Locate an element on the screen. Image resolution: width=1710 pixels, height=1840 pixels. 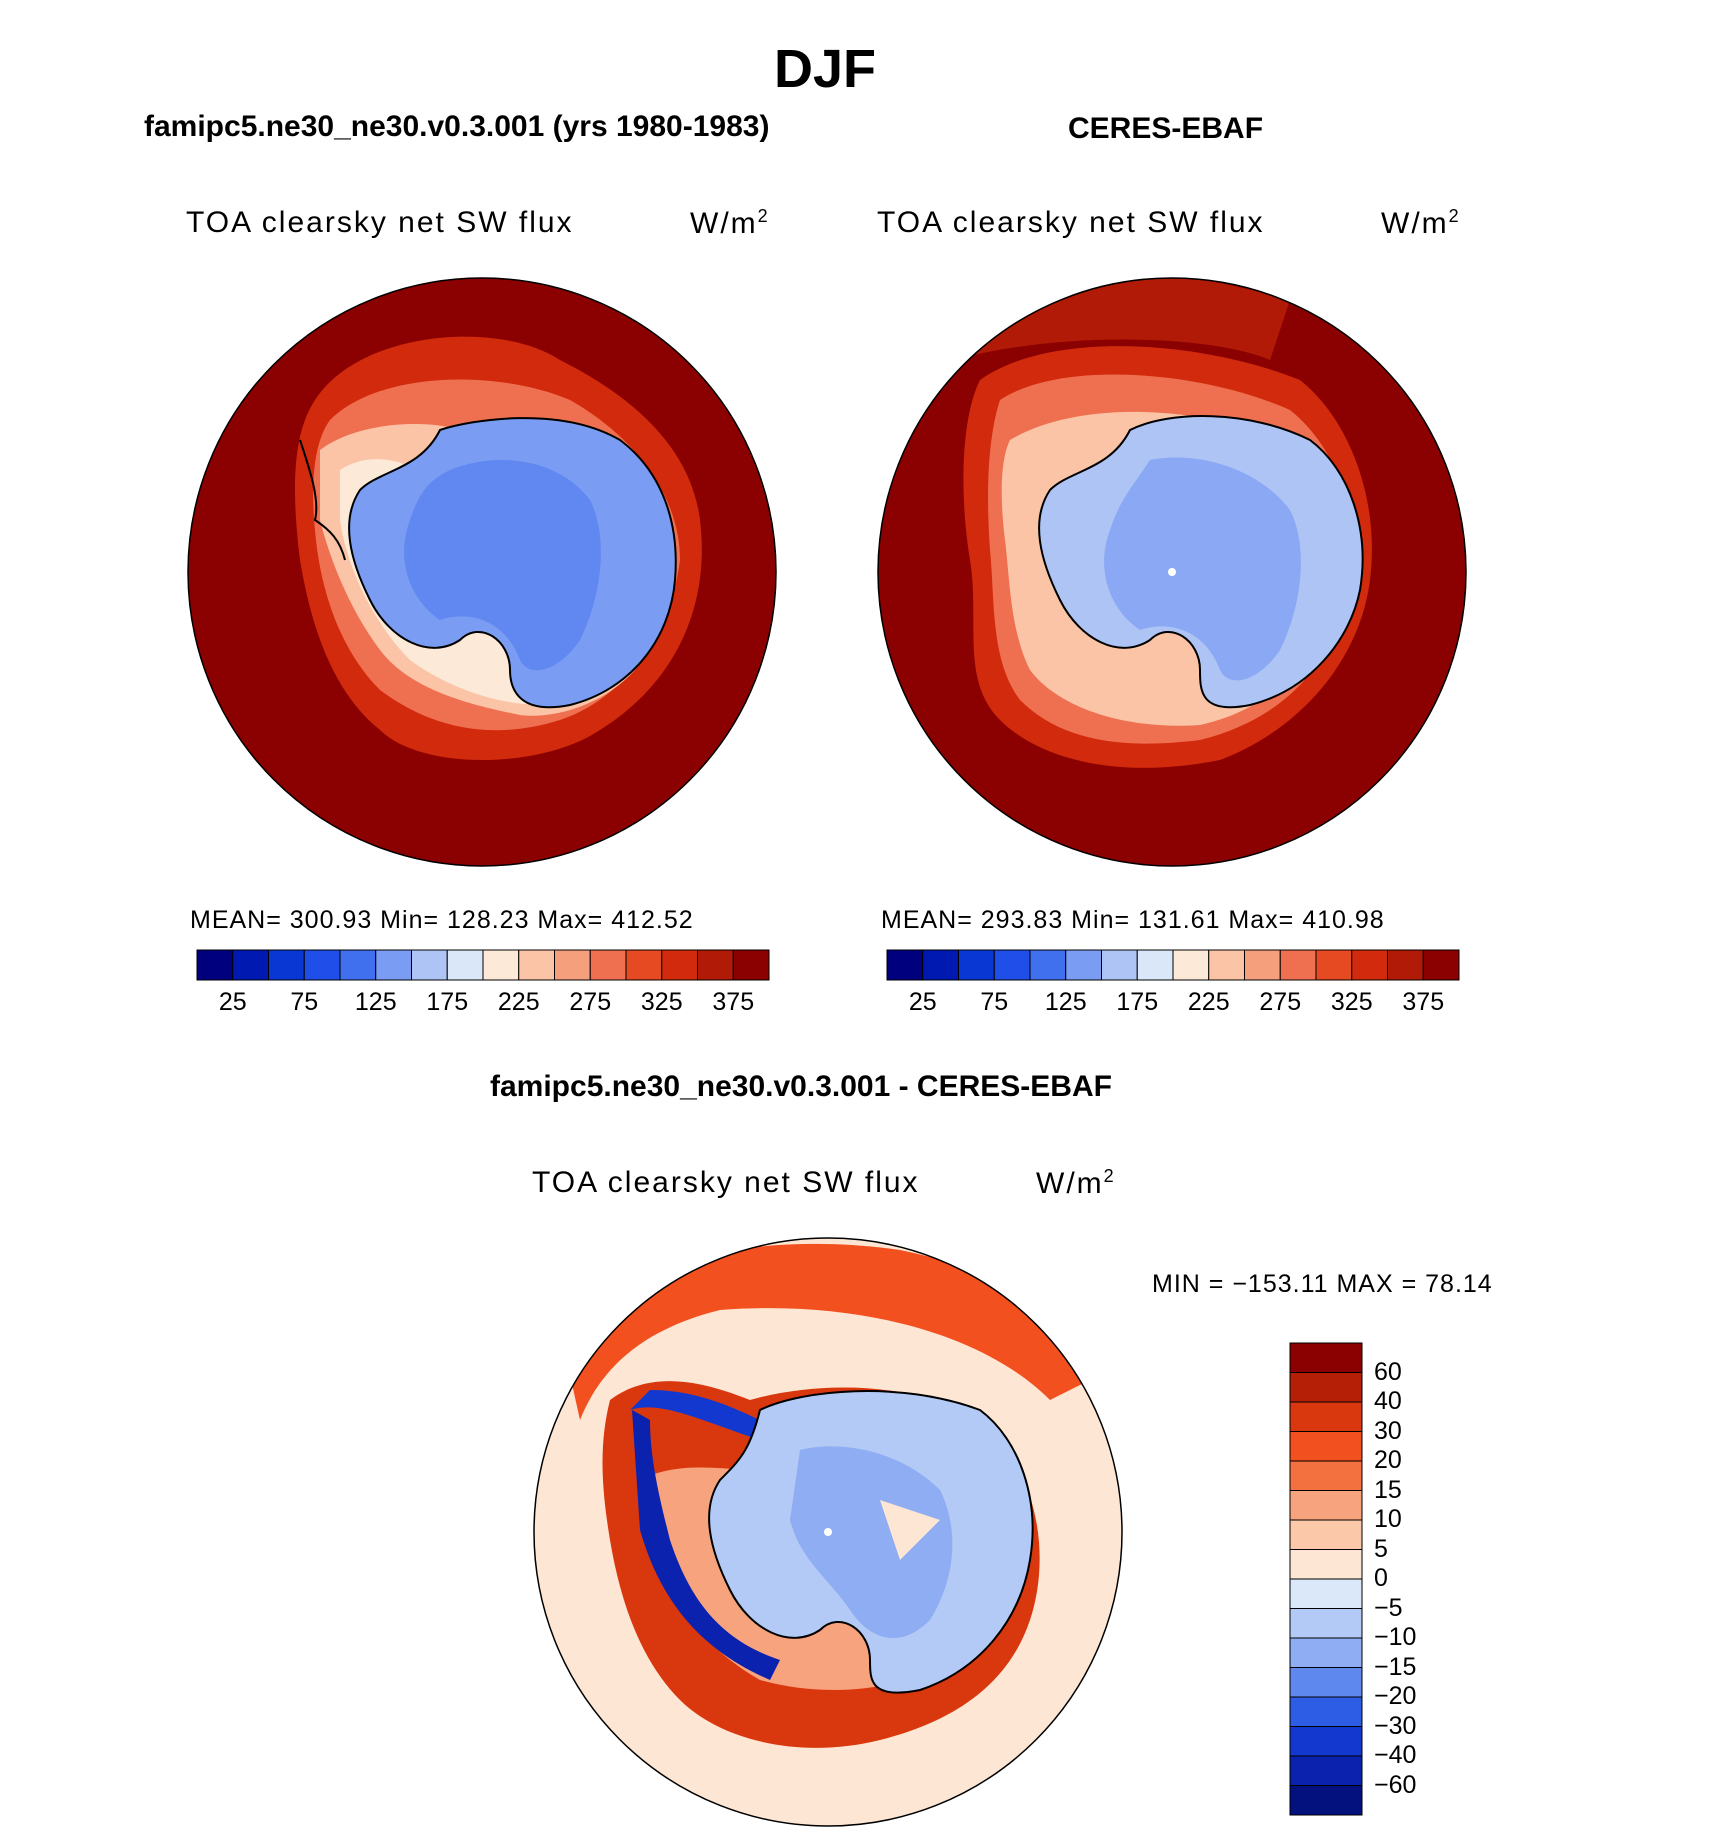
panel-3-colorbar-tick: 20 is located at coordinates (1388, 1460).